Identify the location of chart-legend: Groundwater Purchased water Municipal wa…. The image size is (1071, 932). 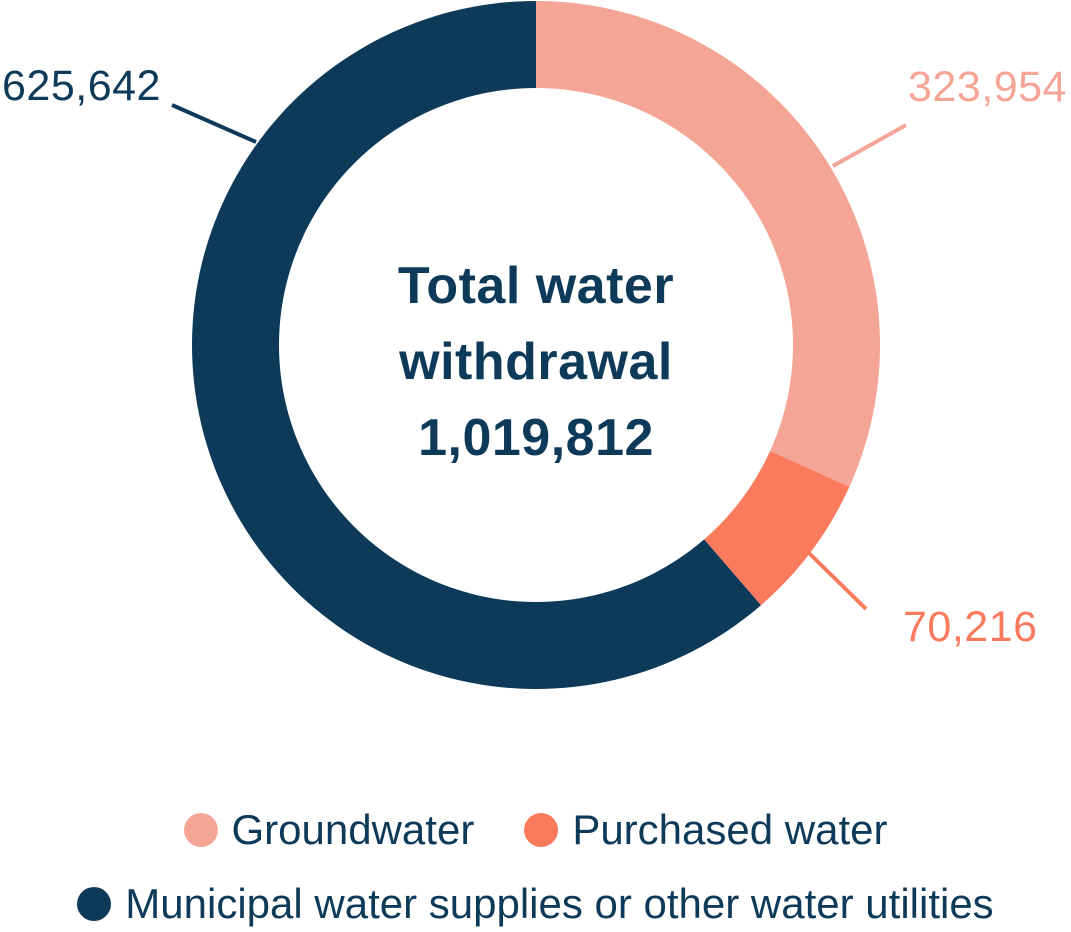
(535, 867).